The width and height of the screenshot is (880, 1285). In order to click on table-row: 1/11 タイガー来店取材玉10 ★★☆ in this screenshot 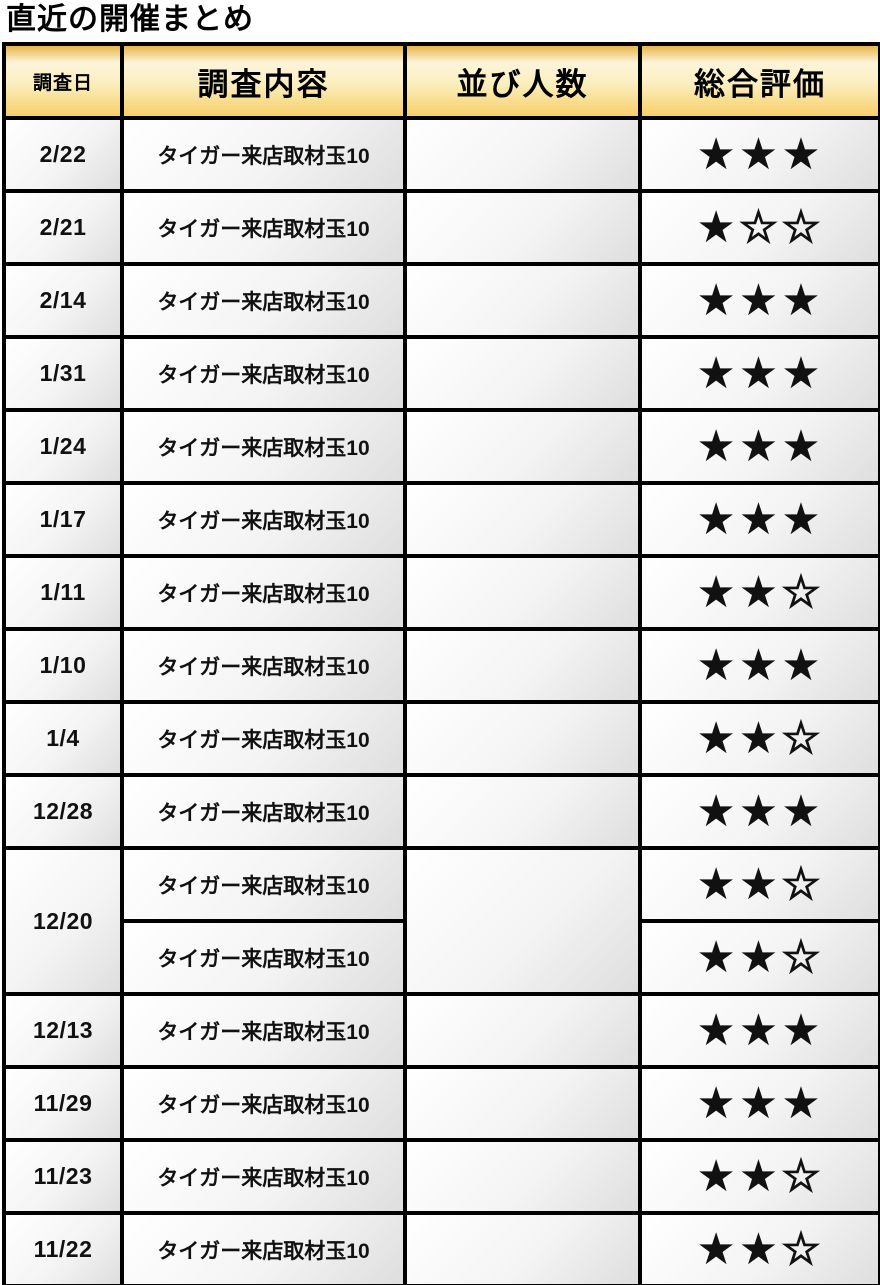, I will do `click(441, 592)`.